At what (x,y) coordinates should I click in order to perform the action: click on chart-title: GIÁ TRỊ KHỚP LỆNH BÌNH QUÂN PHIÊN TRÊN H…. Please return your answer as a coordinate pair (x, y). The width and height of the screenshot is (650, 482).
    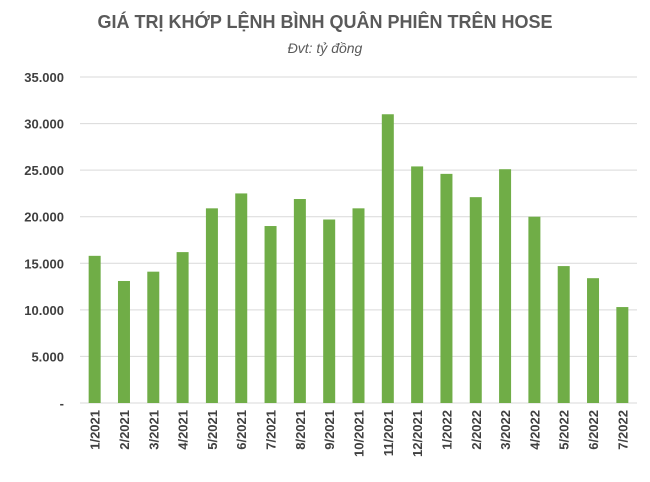
    Looking at the image, I should click on (325, 22).